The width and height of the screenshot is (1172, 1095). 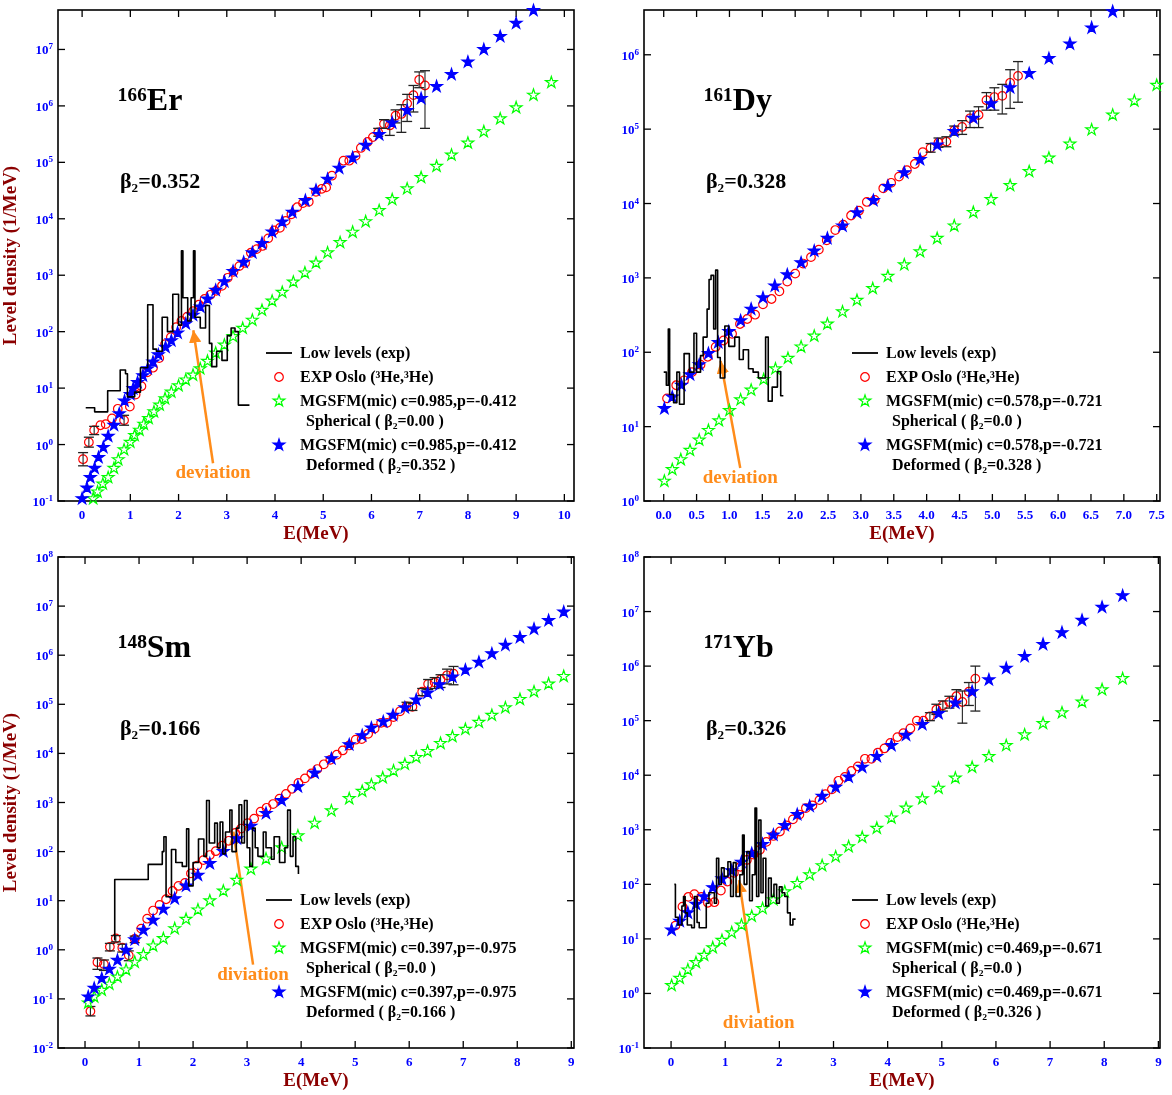 What do you see at coordinates (1025, 514) in the screenshot?
I see `x-tick-label: 5.5` at bounding box center [1025, 514].